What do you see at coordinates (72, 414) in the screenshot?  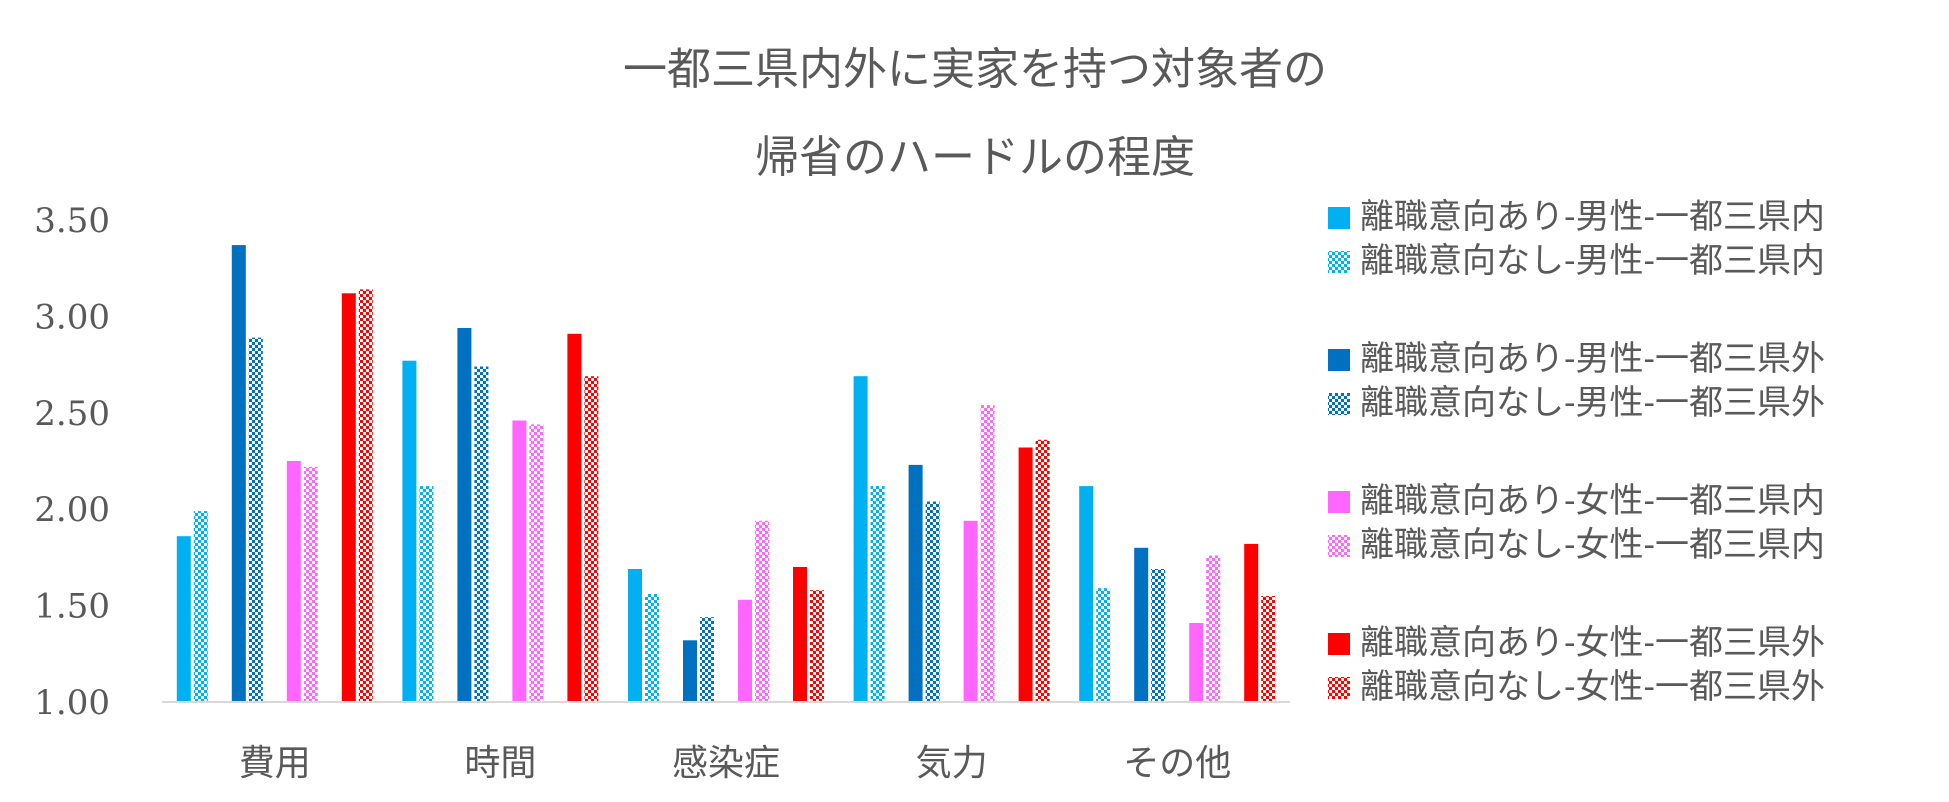 I see `y-tick-label: 2.50` at bounding box center [72, 414].